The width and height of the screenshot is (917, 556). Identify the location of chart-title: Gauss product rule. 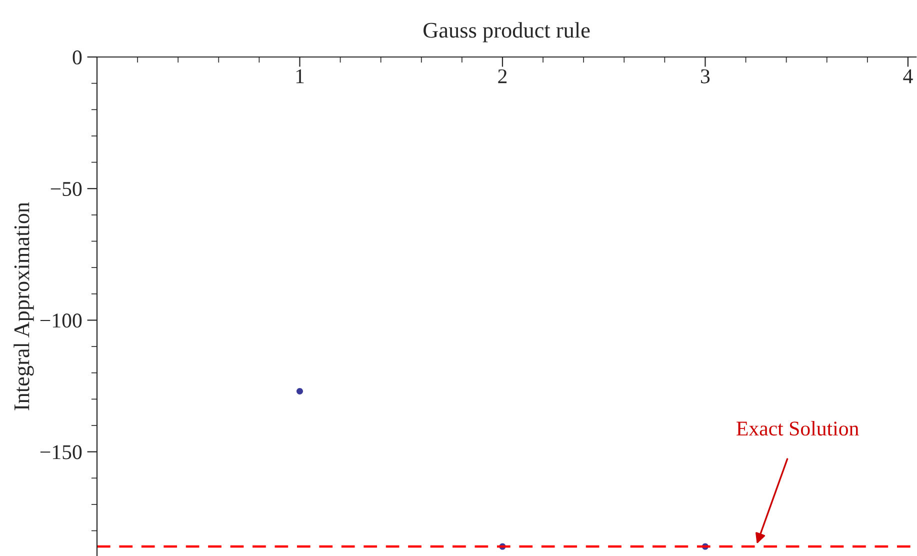
(507, 32).